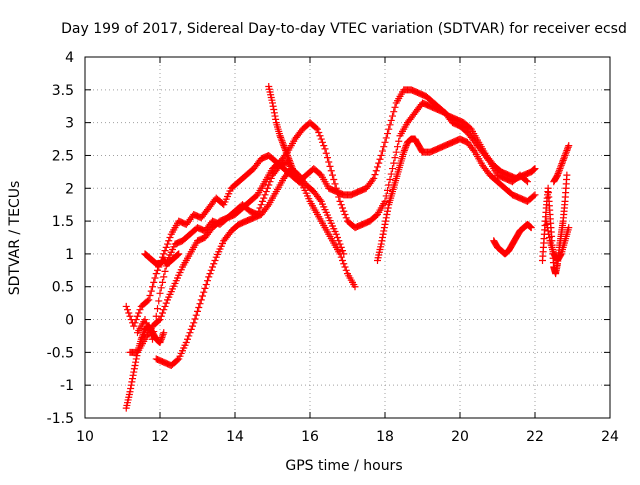 Image resolution: width=640 pixels, height=485 pixels. What do you see at coordinates (60, 419) in the screenshot?
I see `y-tick-label: -1.5` at bounding box center [60, 419].